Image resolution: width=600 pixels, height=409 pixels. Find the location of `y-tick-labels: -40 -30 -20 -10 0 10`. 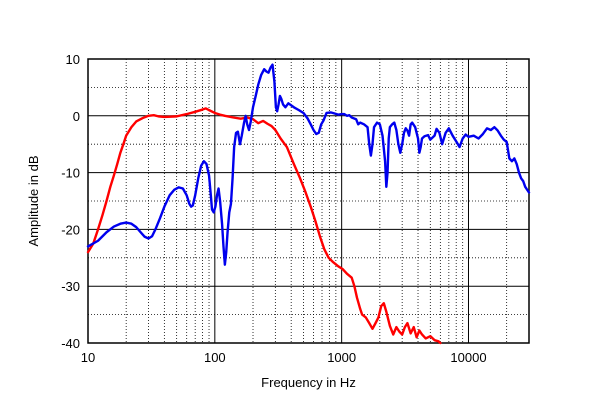

y-tick-labels: -40 -30 -20 -10 0 10 is located at coordinates (70, 201).